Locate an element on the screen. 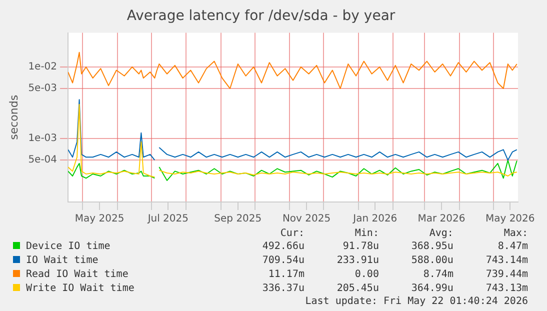  text: 492.66u is located at coordinates (282, 247).